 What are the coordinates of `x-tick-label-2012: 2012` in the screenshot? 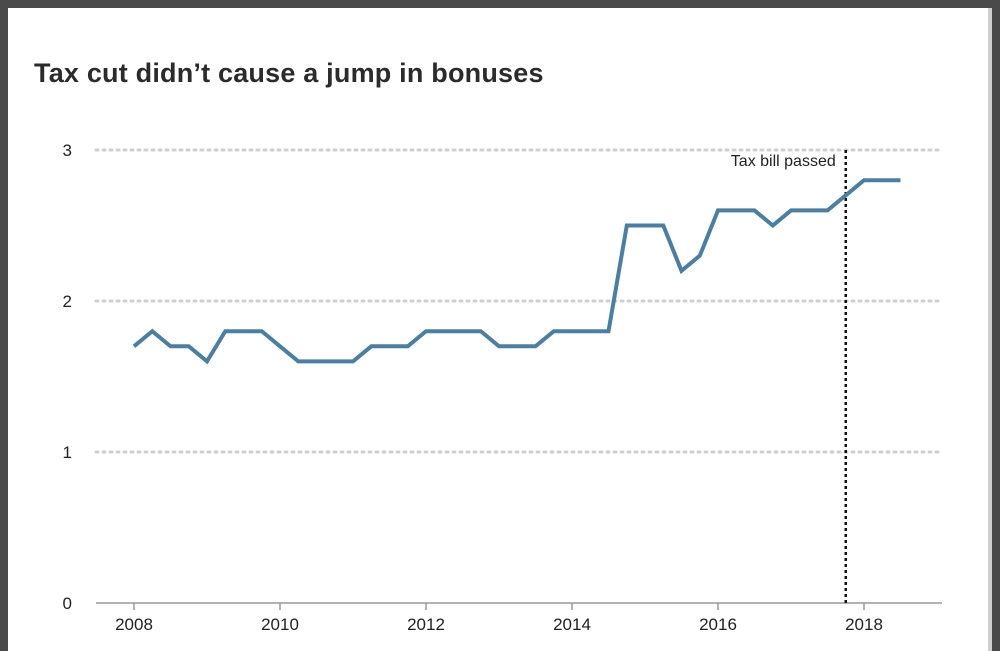 It's located at (426, 624).